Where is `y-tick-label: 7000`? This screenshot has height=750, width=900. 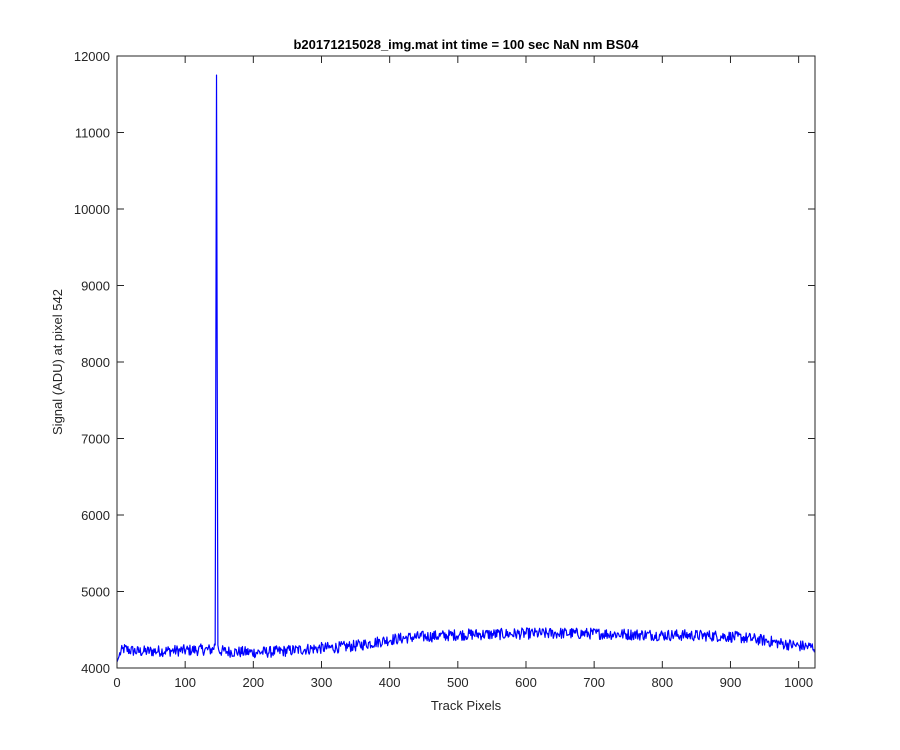 y-tick-label: 7000 is located at coordinates (95, 439).